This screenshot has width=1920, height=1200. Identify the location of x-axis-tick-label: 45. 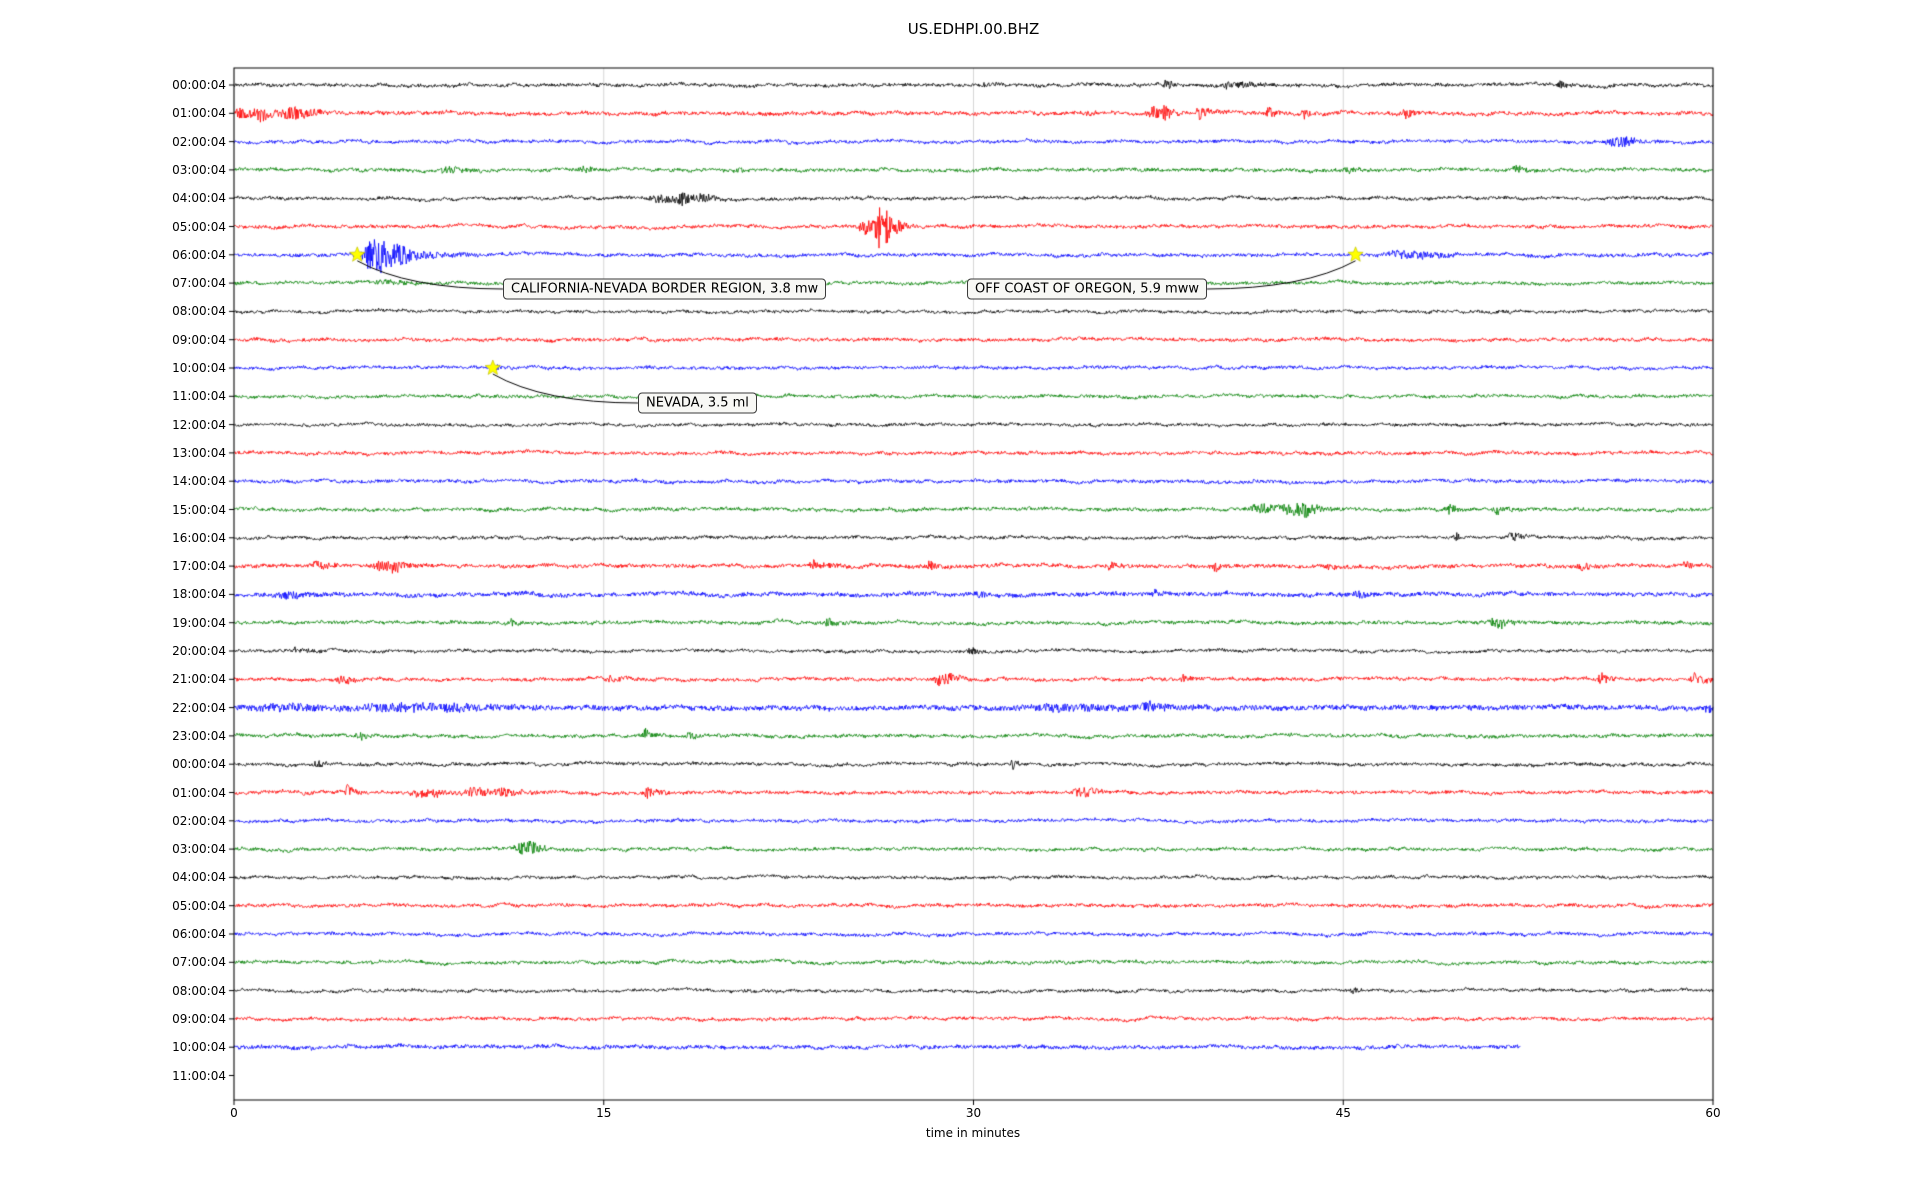
(1343, 1113).